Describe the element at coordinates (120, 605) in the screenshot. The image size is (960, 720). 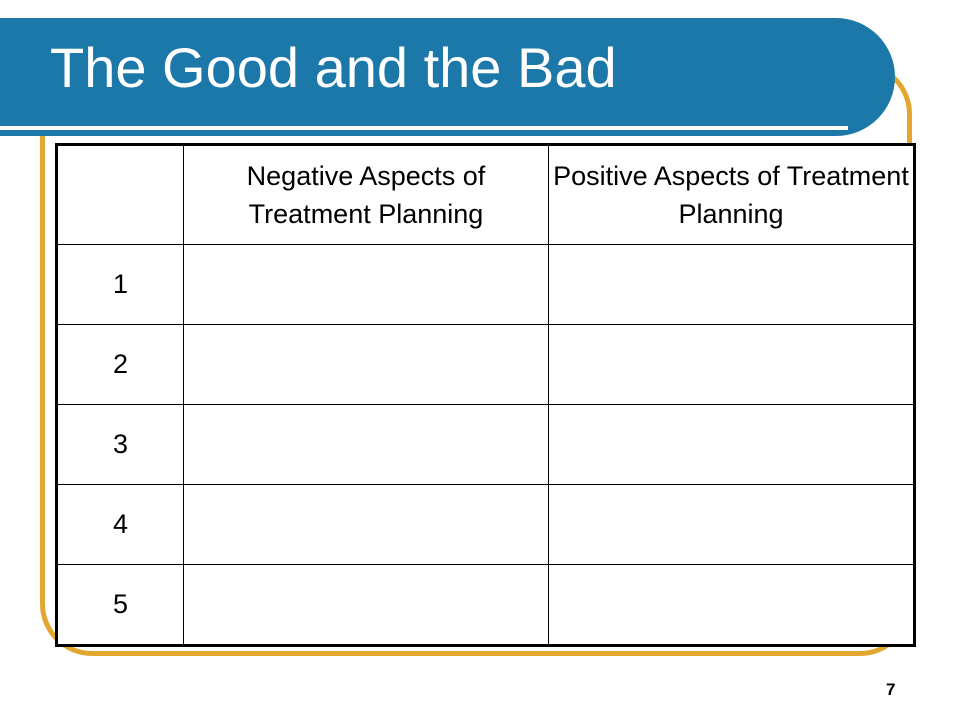
I see `row-number: 5` at that location.